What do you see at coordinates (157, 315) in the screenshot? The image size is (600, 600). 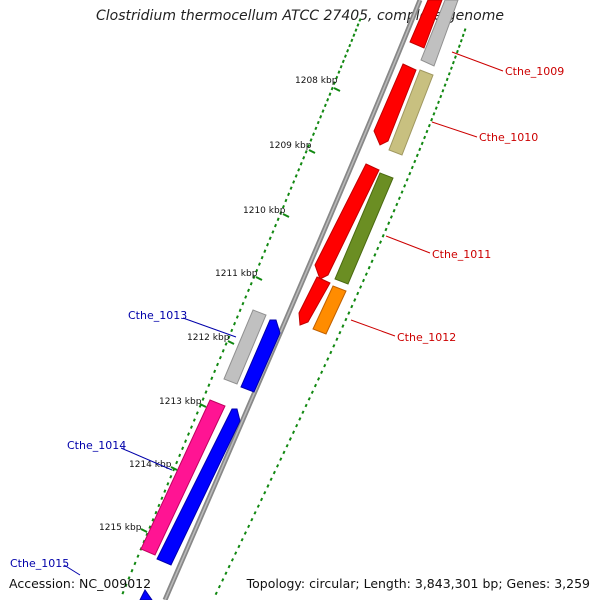 I see `gene-label-cthe-1013: Cthe_1013` at bounding box center [157, 315].